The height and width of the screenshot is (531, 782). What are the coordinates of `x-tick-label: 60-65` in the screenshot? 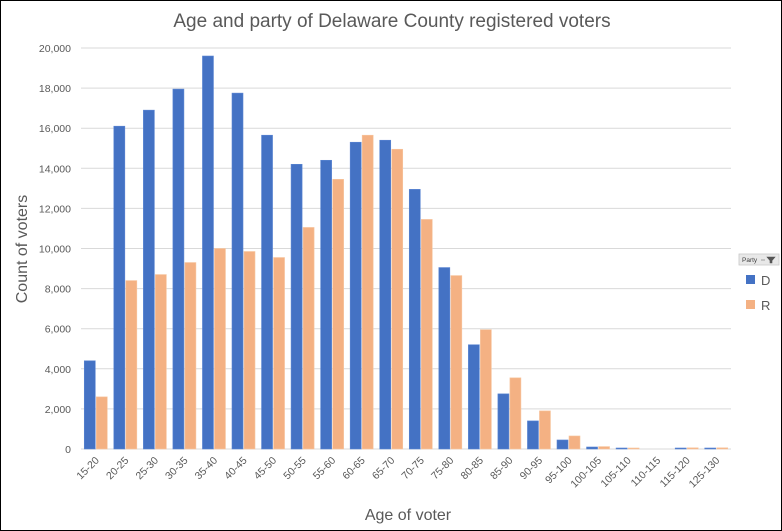 It's located at (354, 469).